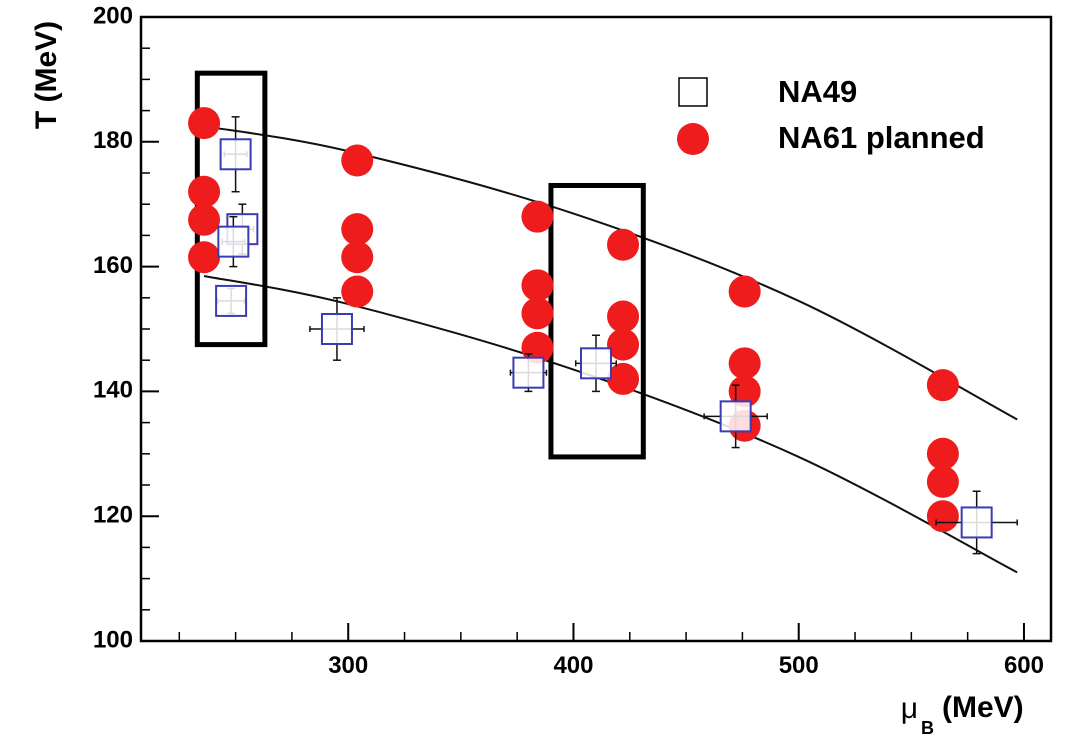 The width and height of the screenshot is (1076, 738). I want to click on y-tick-label: 200, so click(113, 15).